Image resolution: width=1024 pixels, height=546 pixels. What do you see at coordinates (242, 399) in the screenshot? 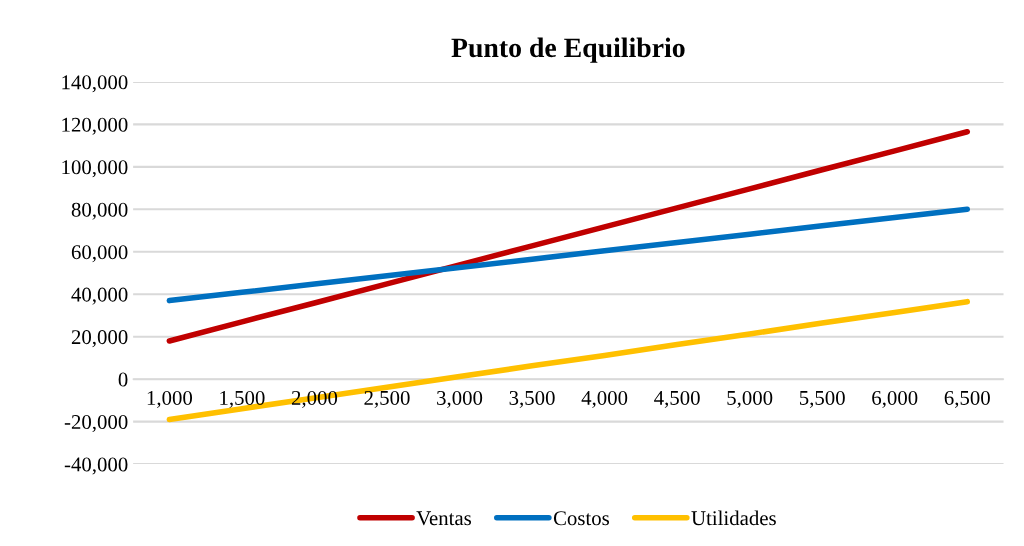
I see `x-tick-label: 1,500` at bounding box center [242, 399].